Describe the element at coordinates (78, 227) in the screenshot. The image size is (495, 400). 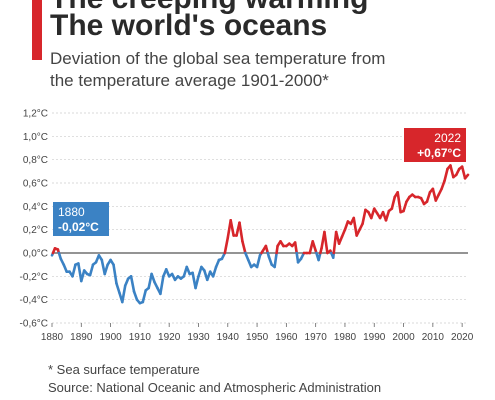
I see `annotation-value: -0,02°C` at that location.